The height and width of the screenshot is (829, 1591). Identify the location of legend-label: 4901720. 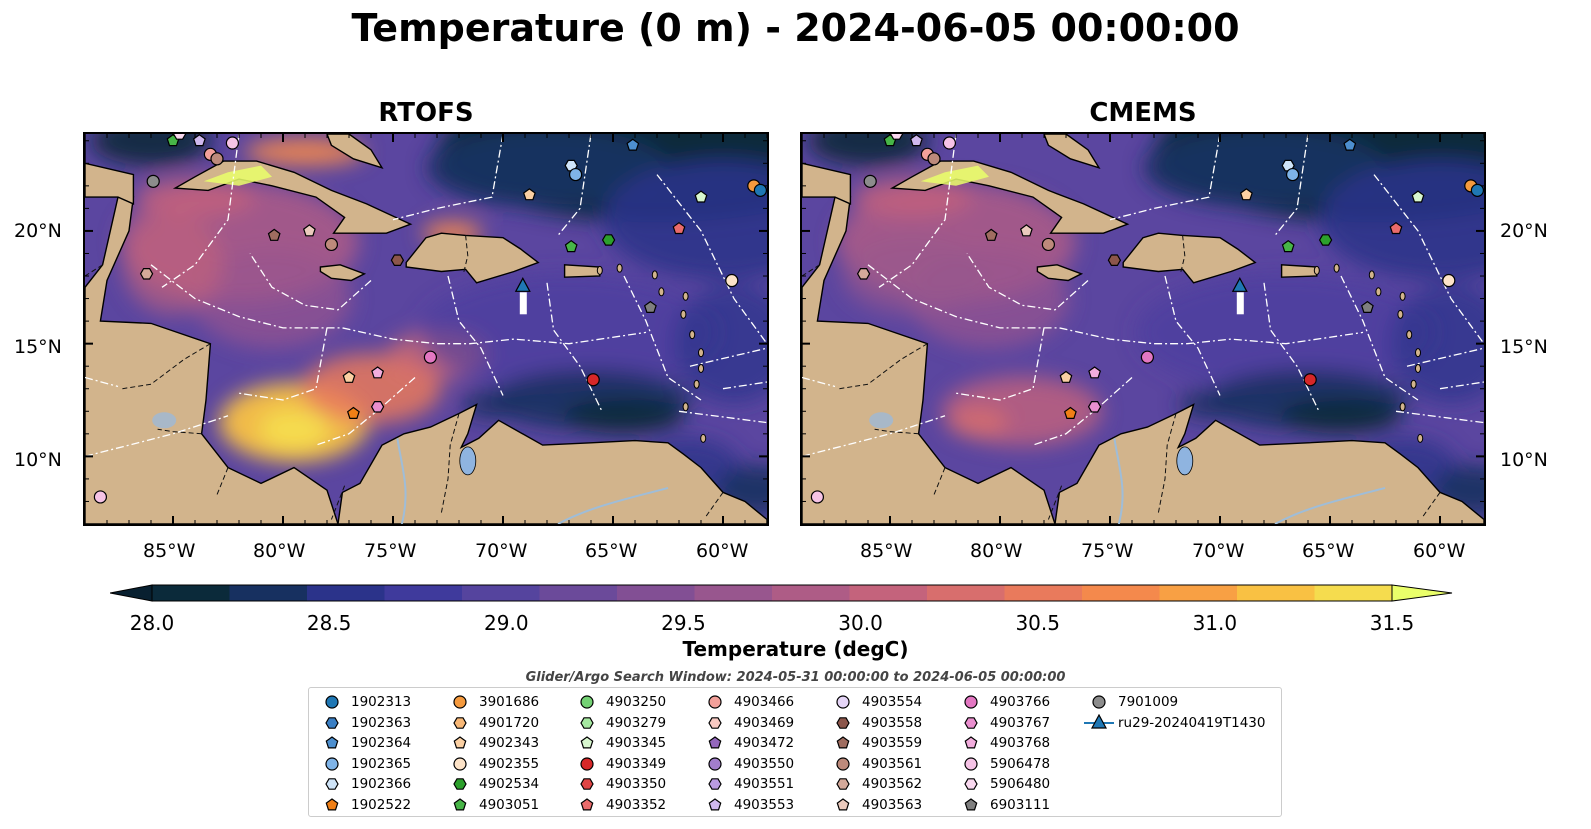
(509, 722).